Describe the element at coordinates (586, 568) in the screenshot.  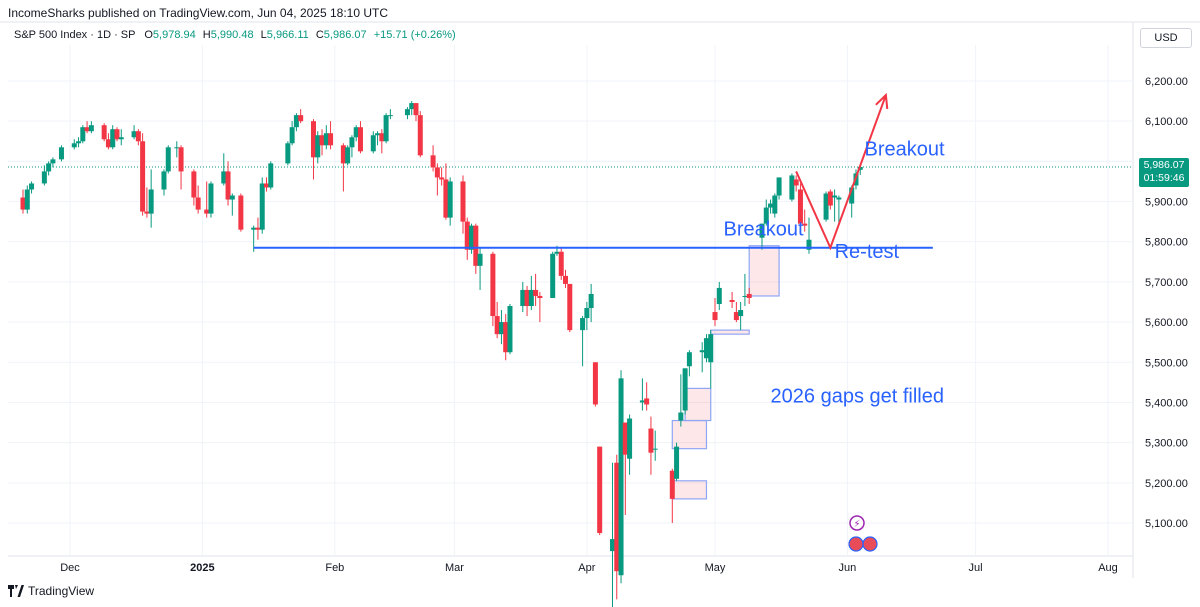
I see `x-tick-label: Apr` at that location.